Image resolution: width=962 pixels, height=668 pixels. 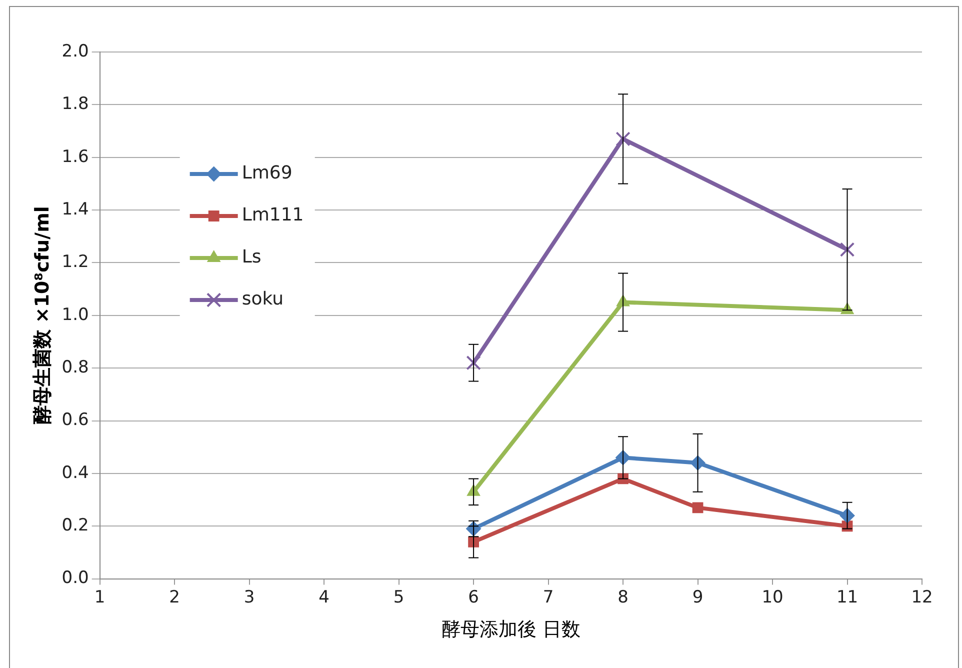 I want to click on x-tick-label: 11, so click(x=847, y=597).